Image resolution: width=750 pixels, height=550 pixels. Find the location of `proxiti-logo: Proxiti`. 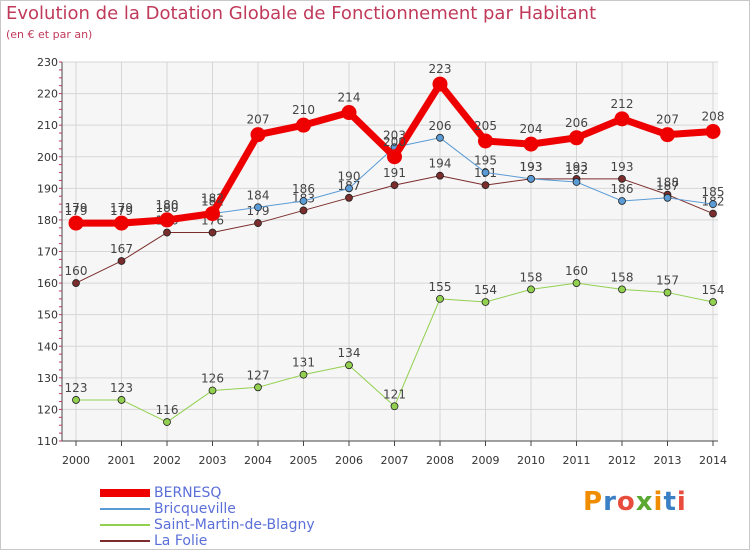

proxiti-logo: Proxiti is located at coordinates (635, 502).